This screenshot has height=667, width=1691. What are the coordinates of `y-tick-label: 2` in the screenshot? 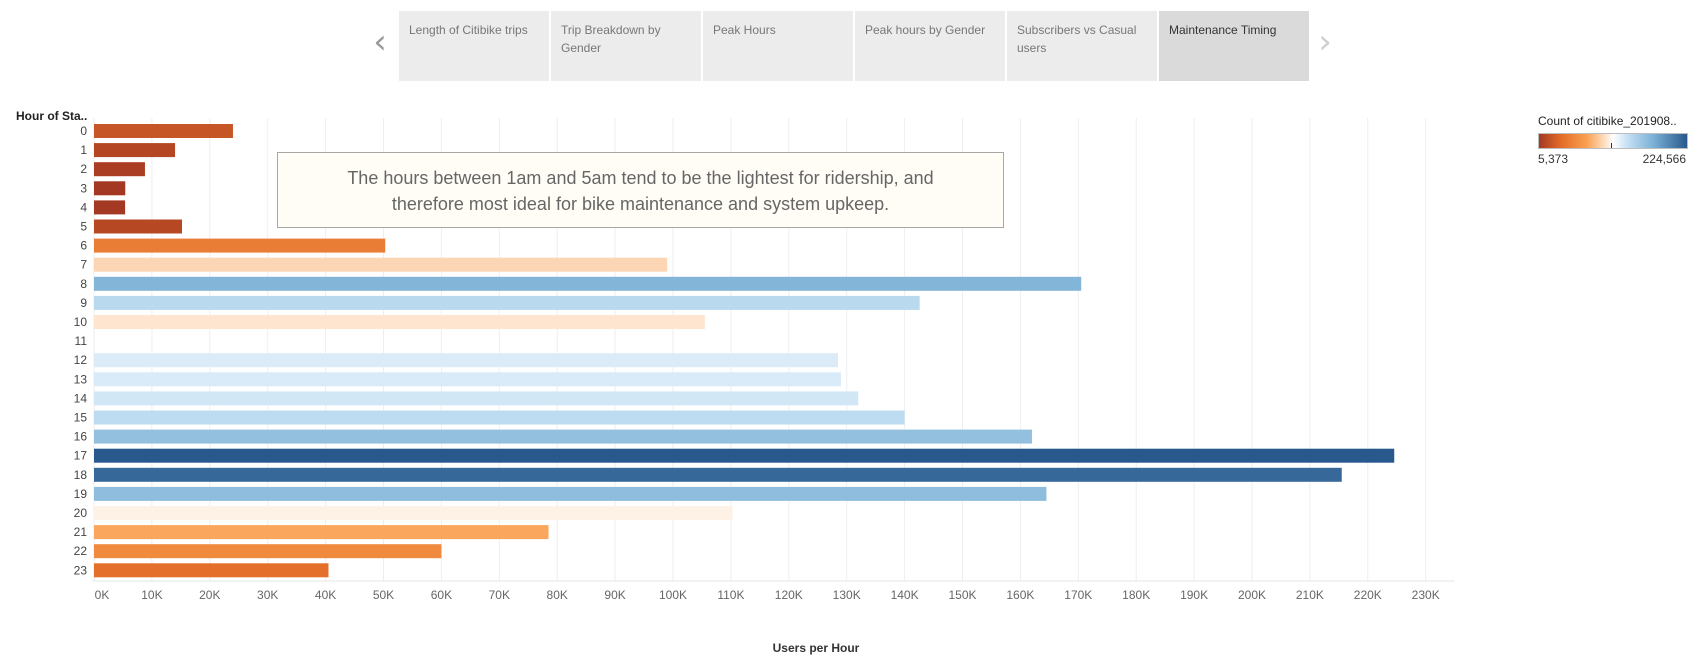 It's located at (83, 169).